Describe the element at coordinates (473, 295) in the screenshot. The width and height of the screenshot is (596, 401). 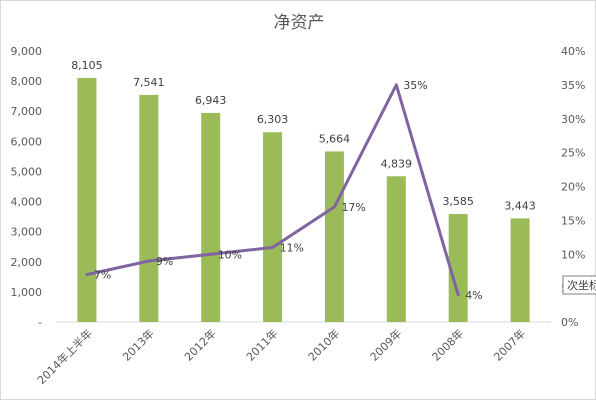
I see `line-data-label: 4%` at that location.